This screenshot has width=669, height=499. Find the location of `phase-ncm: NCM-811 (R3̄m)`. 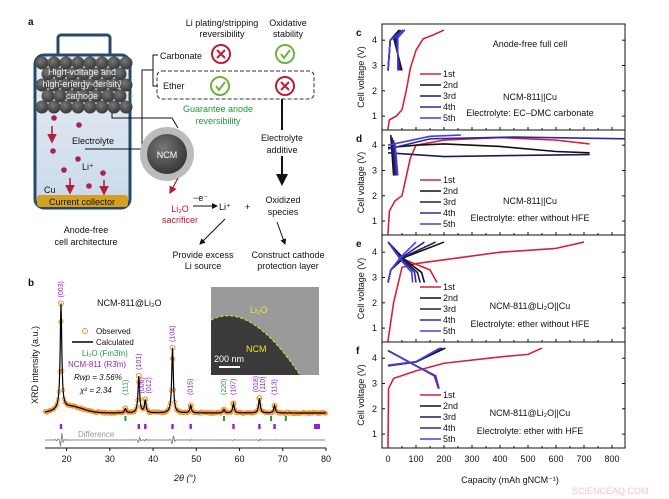

phase-ncm: NCM-811 (R3̄m) is located at coordinates (97, 364).